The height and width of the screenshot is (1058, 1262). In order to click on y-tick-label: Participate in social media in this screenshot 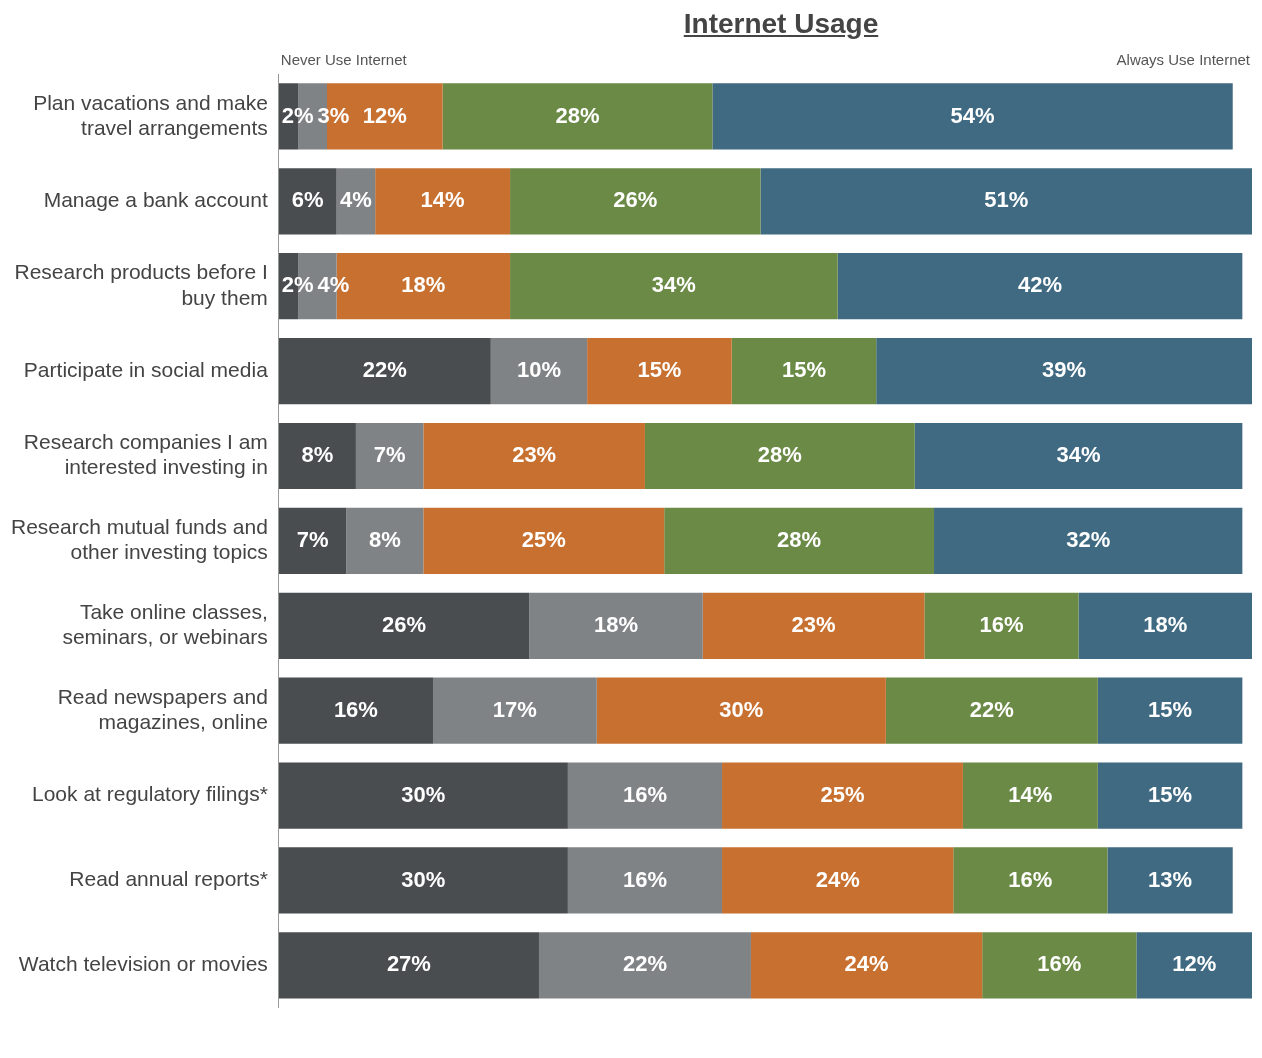, I will do `click(146, 369)`.